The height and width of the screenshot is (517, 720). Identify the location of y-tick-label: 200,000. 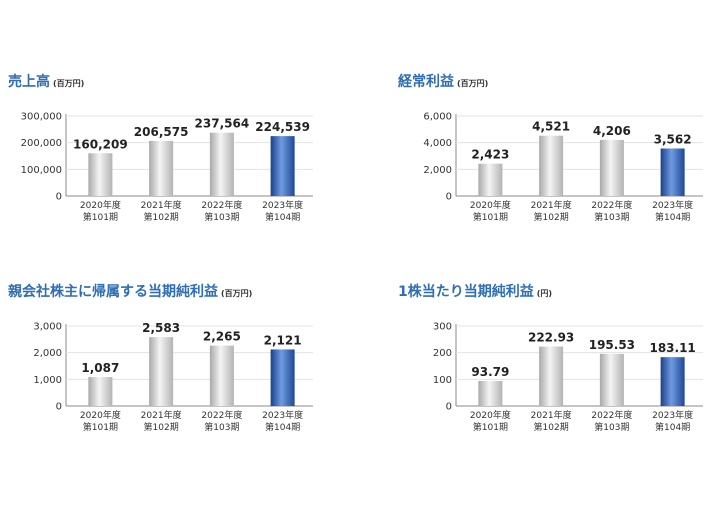
(41, 143).